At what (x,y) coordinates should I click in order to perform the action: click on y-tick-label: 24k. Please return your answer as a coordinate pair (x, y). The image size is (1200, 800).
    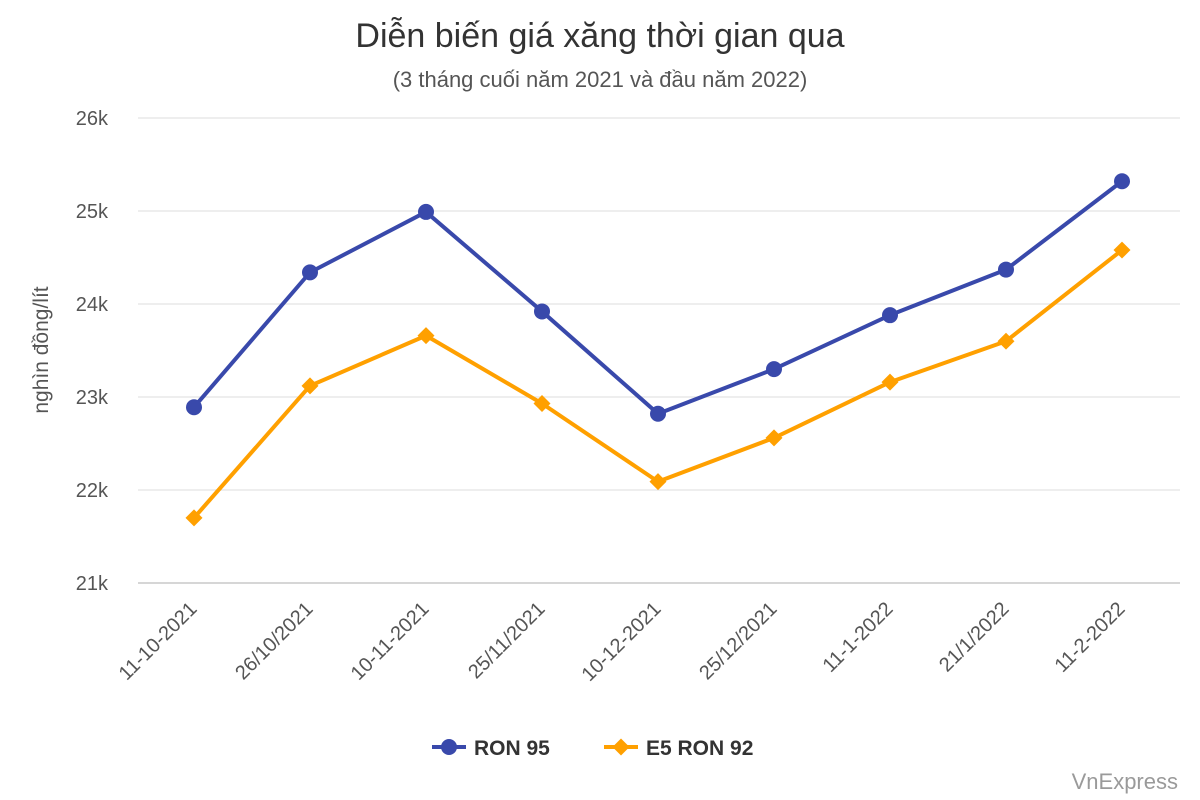
    Looking at the image, I should click on (92, 305).